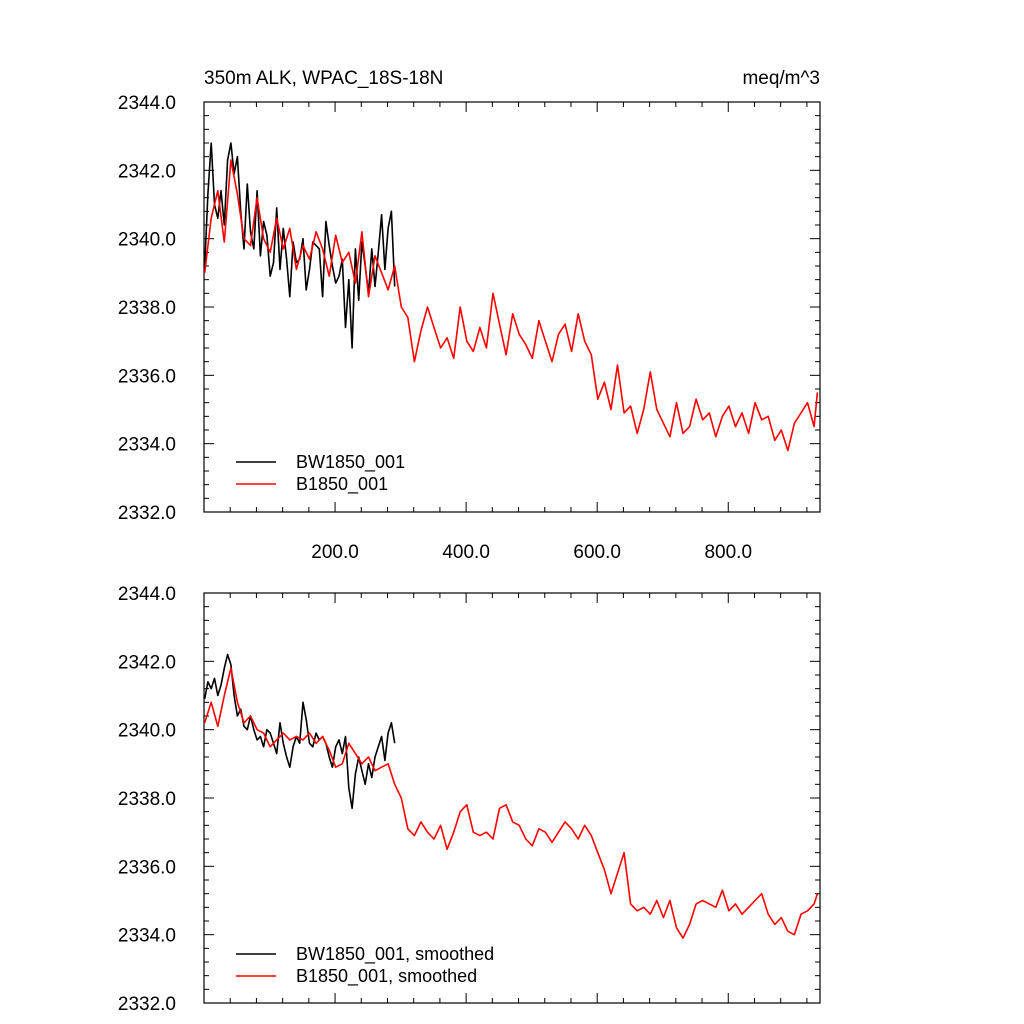 The image size is (1024, 1024). Describe the element at coordinates (299, 731) in the screenshot. I see `series-line-bw1850` at that location.